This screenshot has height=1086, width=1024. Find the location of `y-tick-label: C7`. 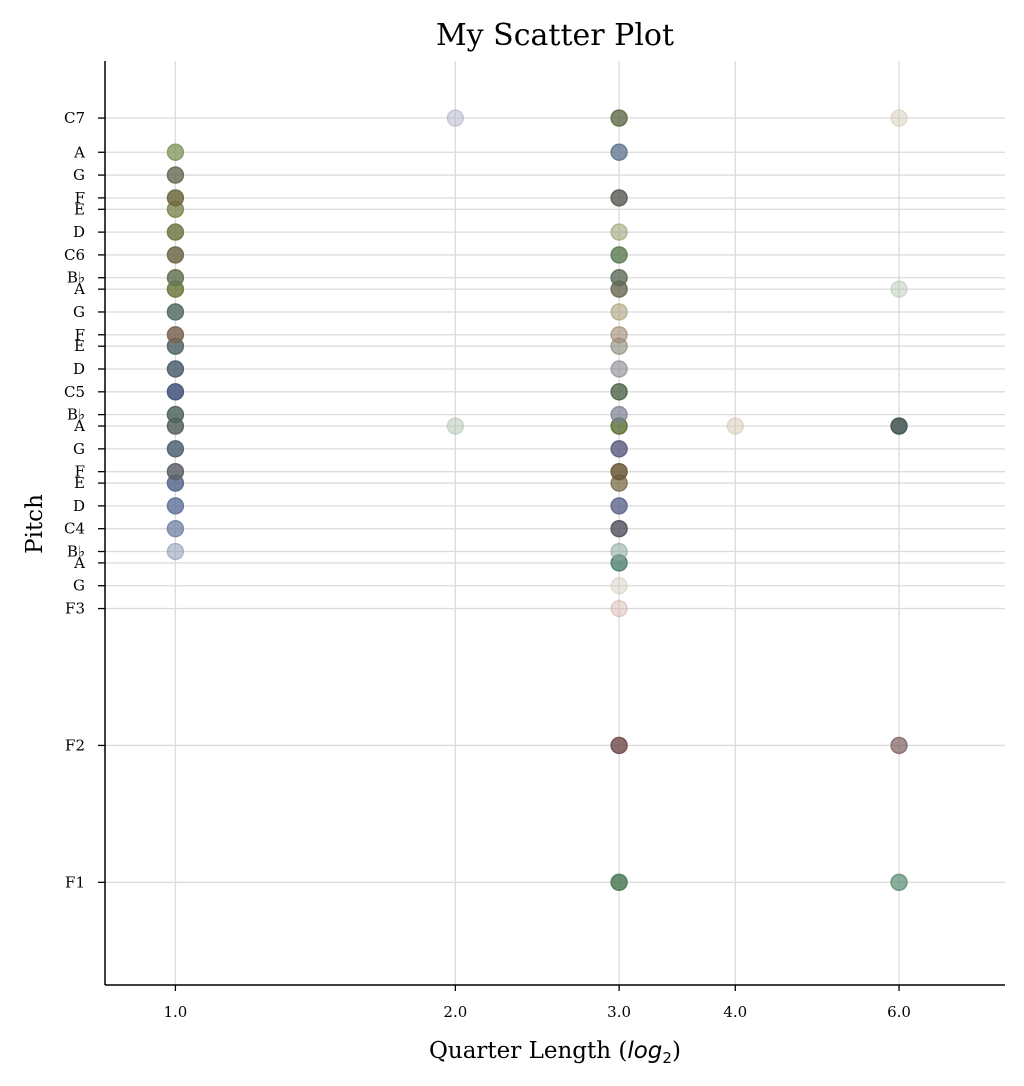

y-tick-label: C7 is located at coordinates (74, 118).